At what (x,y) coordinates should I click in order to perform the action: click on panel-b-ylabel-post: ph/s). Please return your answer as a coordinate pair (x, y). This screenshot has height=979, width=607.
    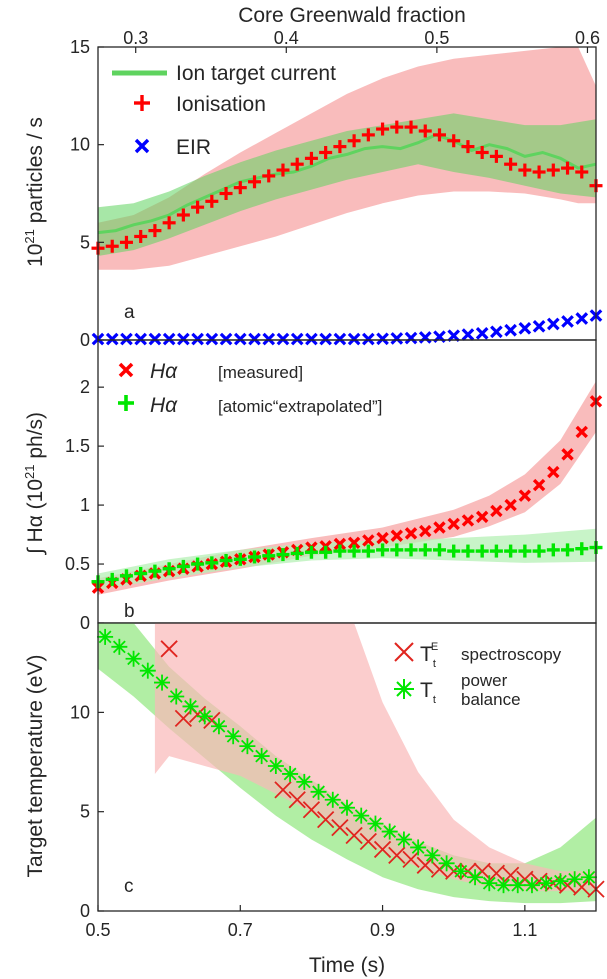
    Looking at the image, I should click on (35, 438).